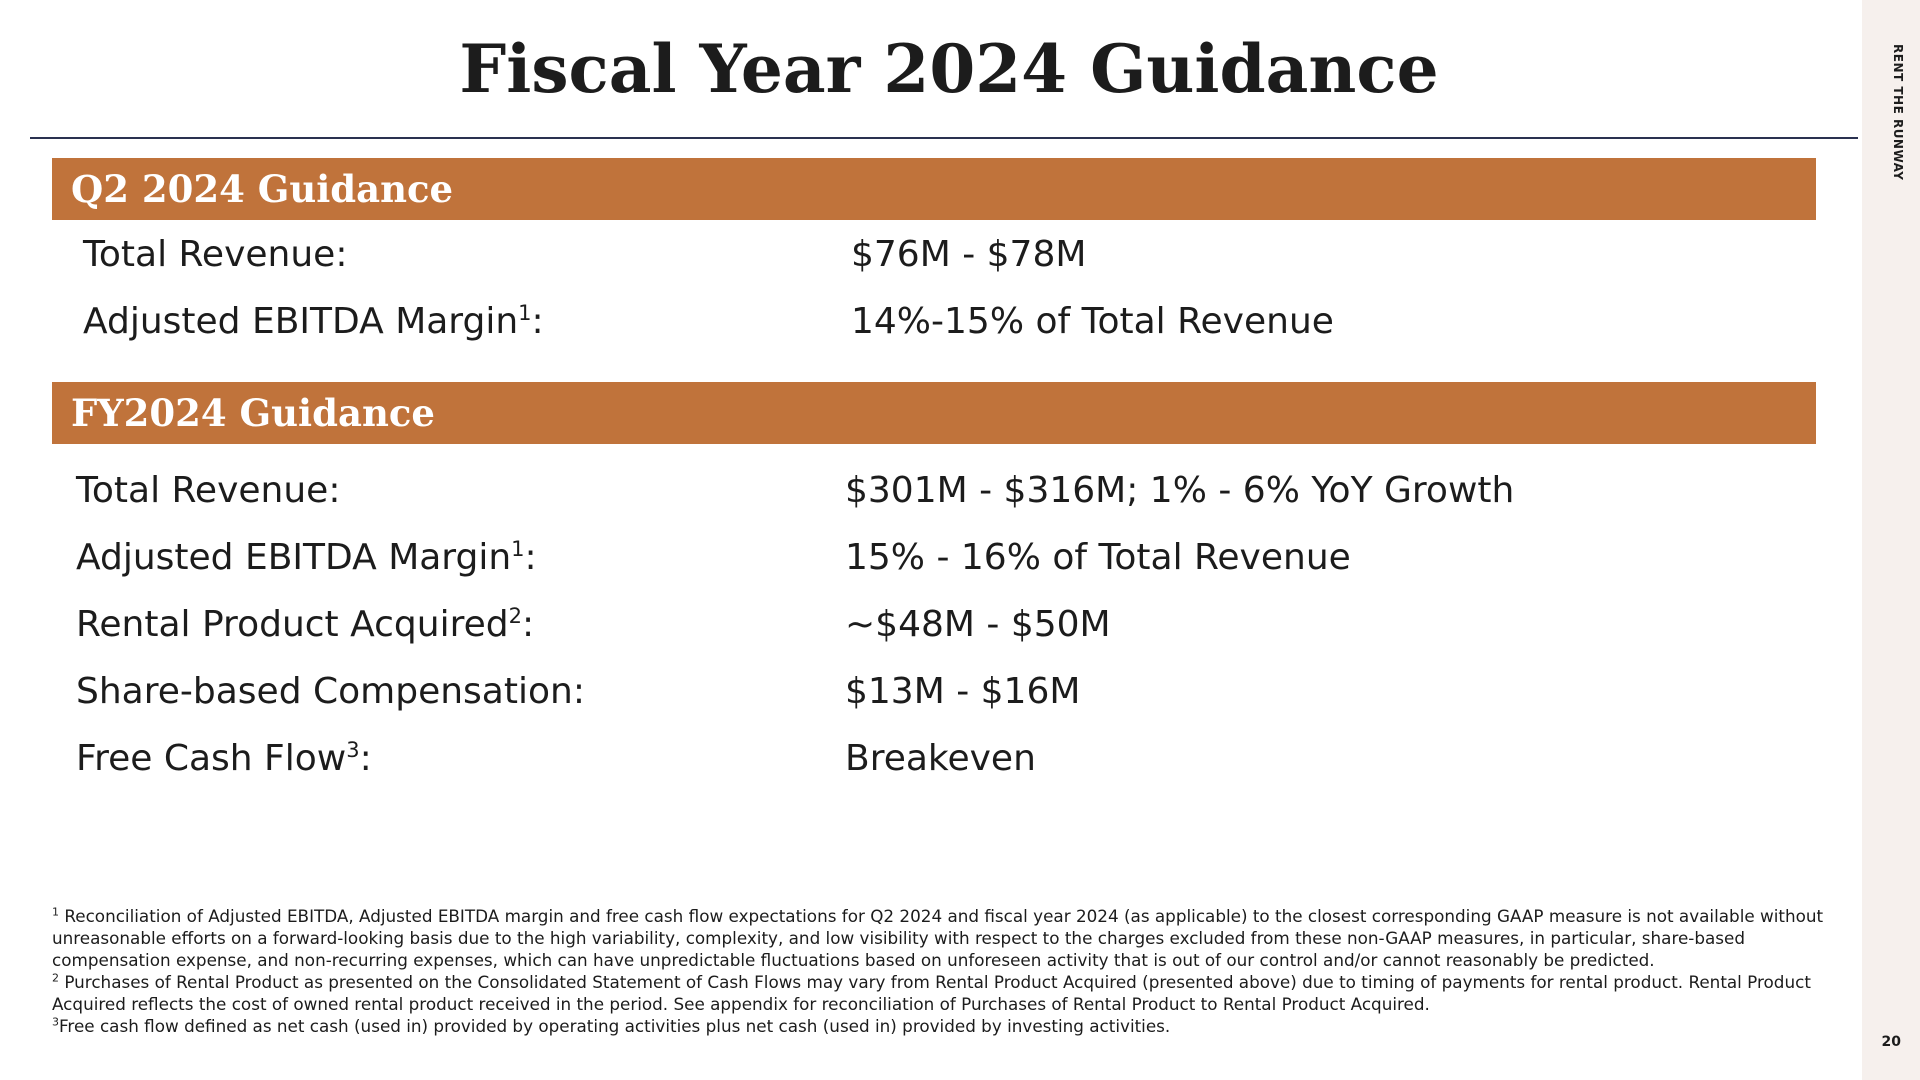 This screenshot has height=1080, width=1920. Describe the element at coordinates (1098, 557) in the screenshot. I see `row-value: 15% - 16% of Total Revenue` at that location.